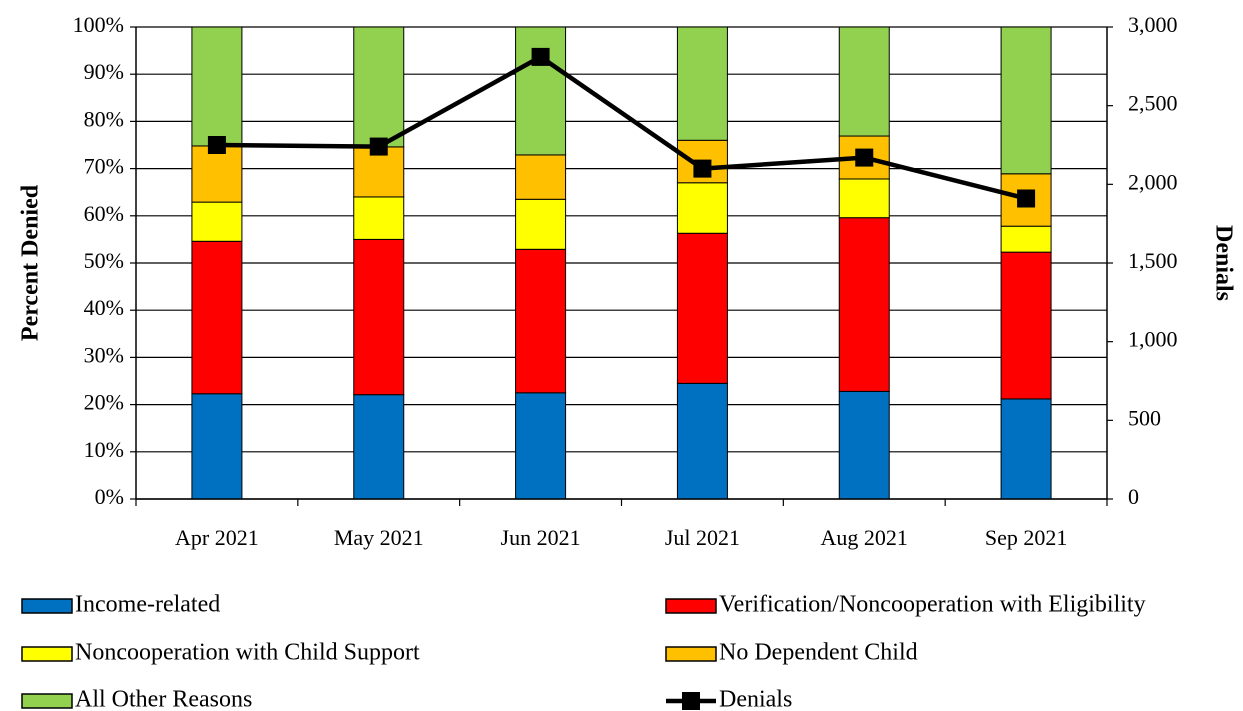 The width and height of the screenshot is (1243, 711). Describe the element at coordinates (217, 537) in the screenshot. I see `x-tick-label: Apr 2021` at that location.